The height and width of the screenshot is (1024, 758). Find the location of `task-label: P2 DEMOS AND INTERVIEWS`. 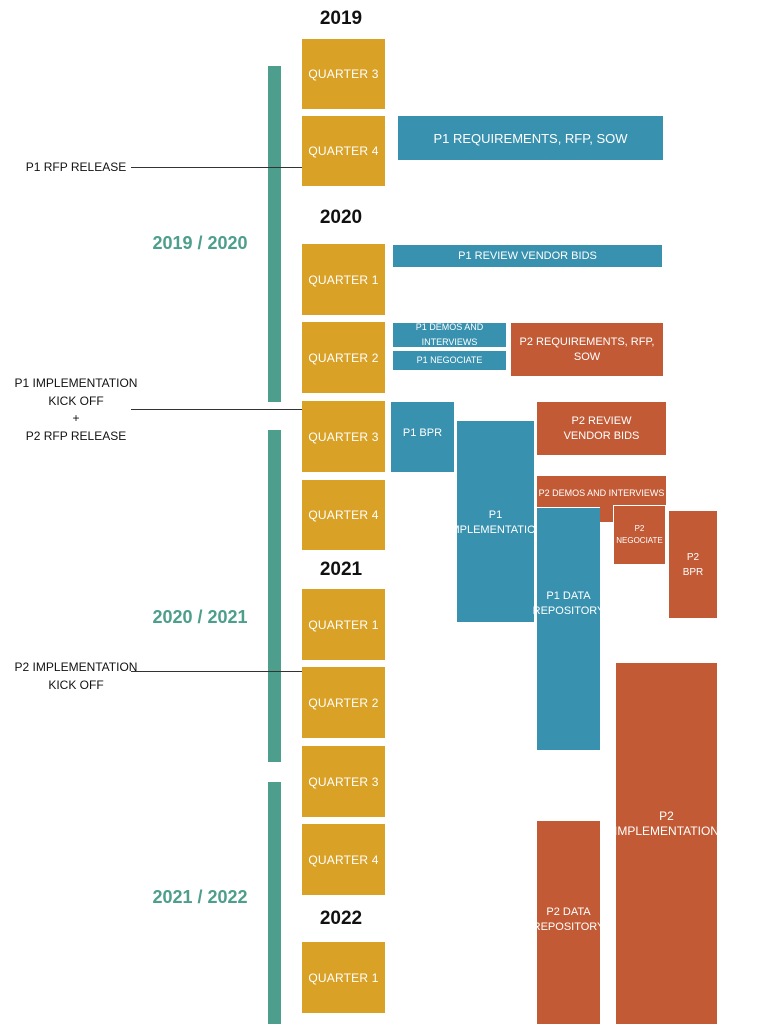

task-label: P2 DEMOS AND INTERVIEWS is located at coordinates (601, 493).